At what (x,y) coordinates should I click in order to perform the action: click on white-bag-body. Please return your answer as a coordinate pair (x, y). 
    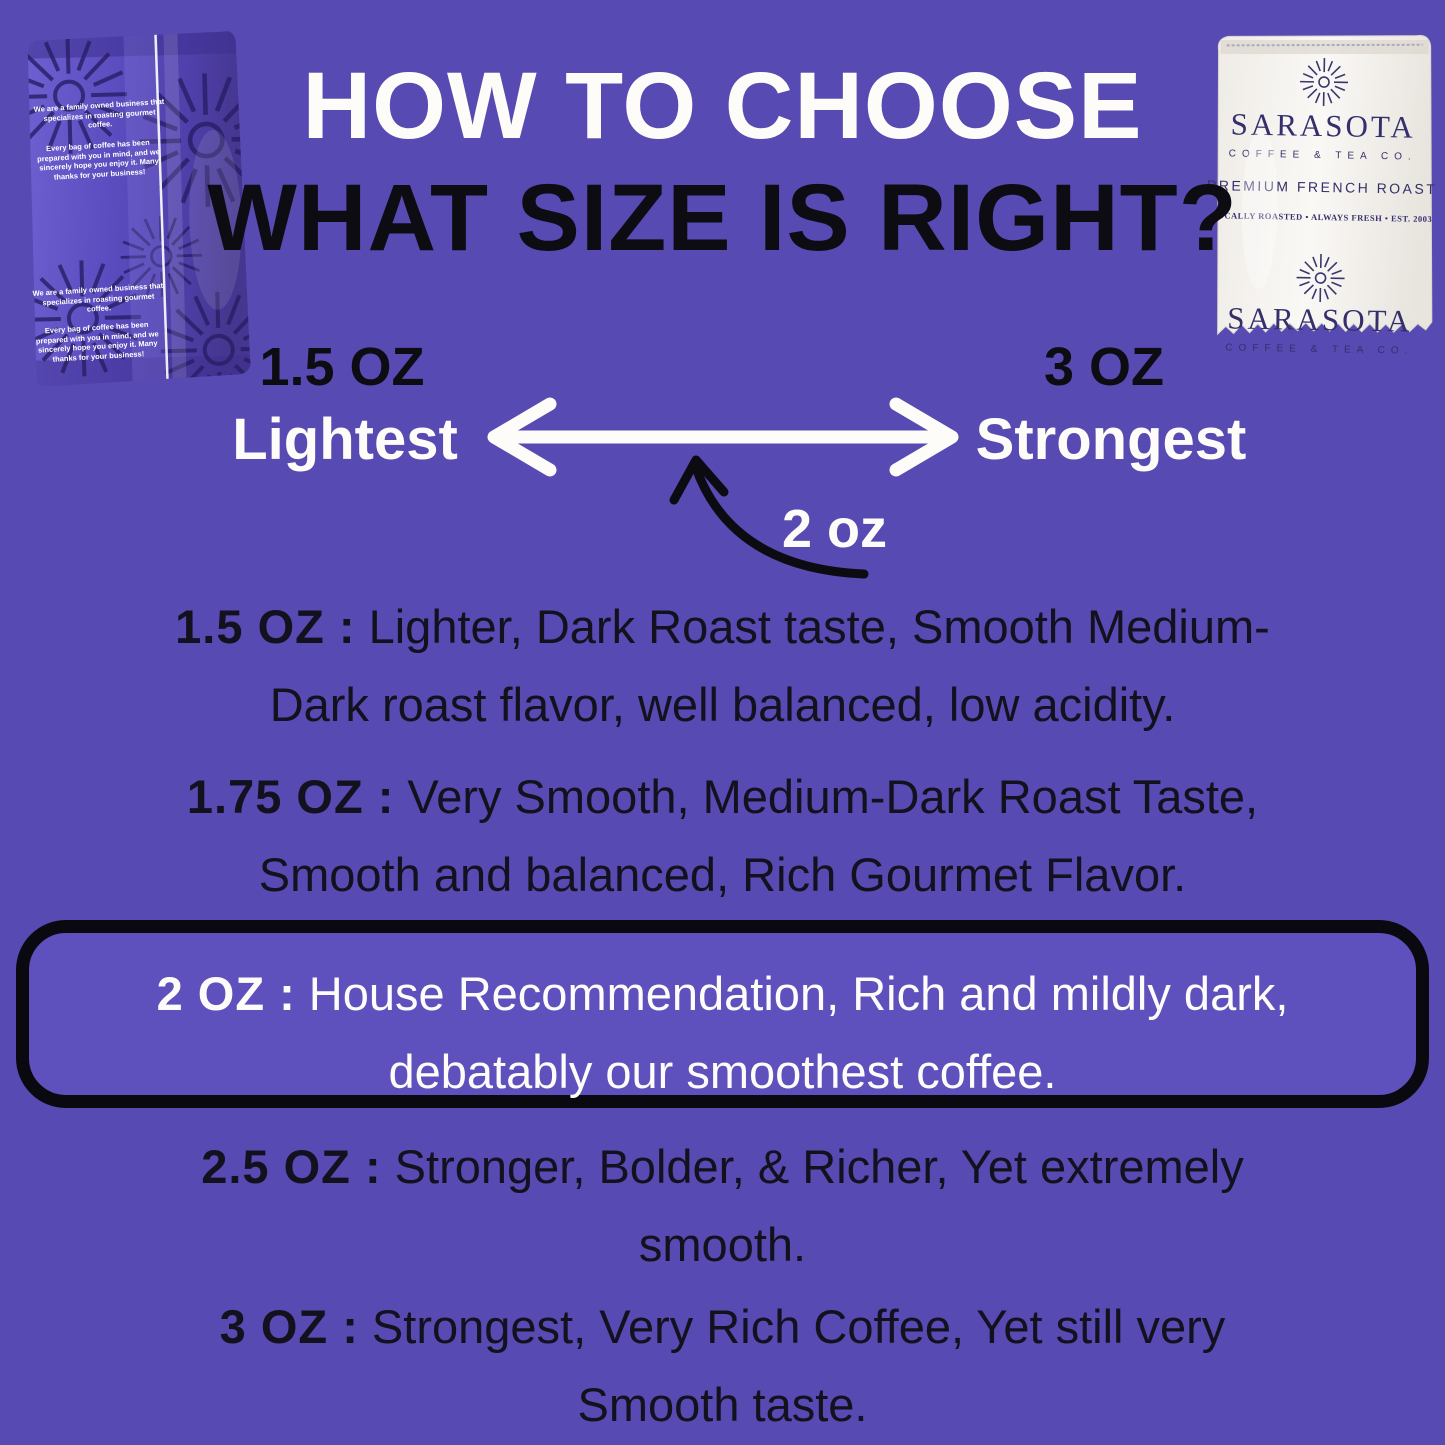
    Looking at the image, I should click on (1325, 185).